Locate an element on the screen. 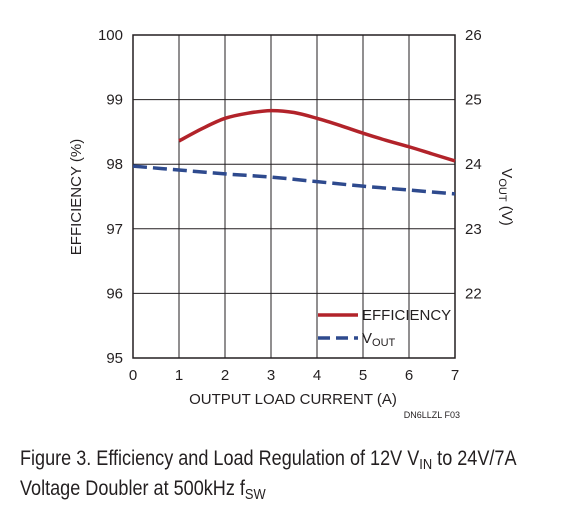 This screenshot has width=572, height=521. caption-text-1b: to 24V/7A is located at coordinates (474, 458).